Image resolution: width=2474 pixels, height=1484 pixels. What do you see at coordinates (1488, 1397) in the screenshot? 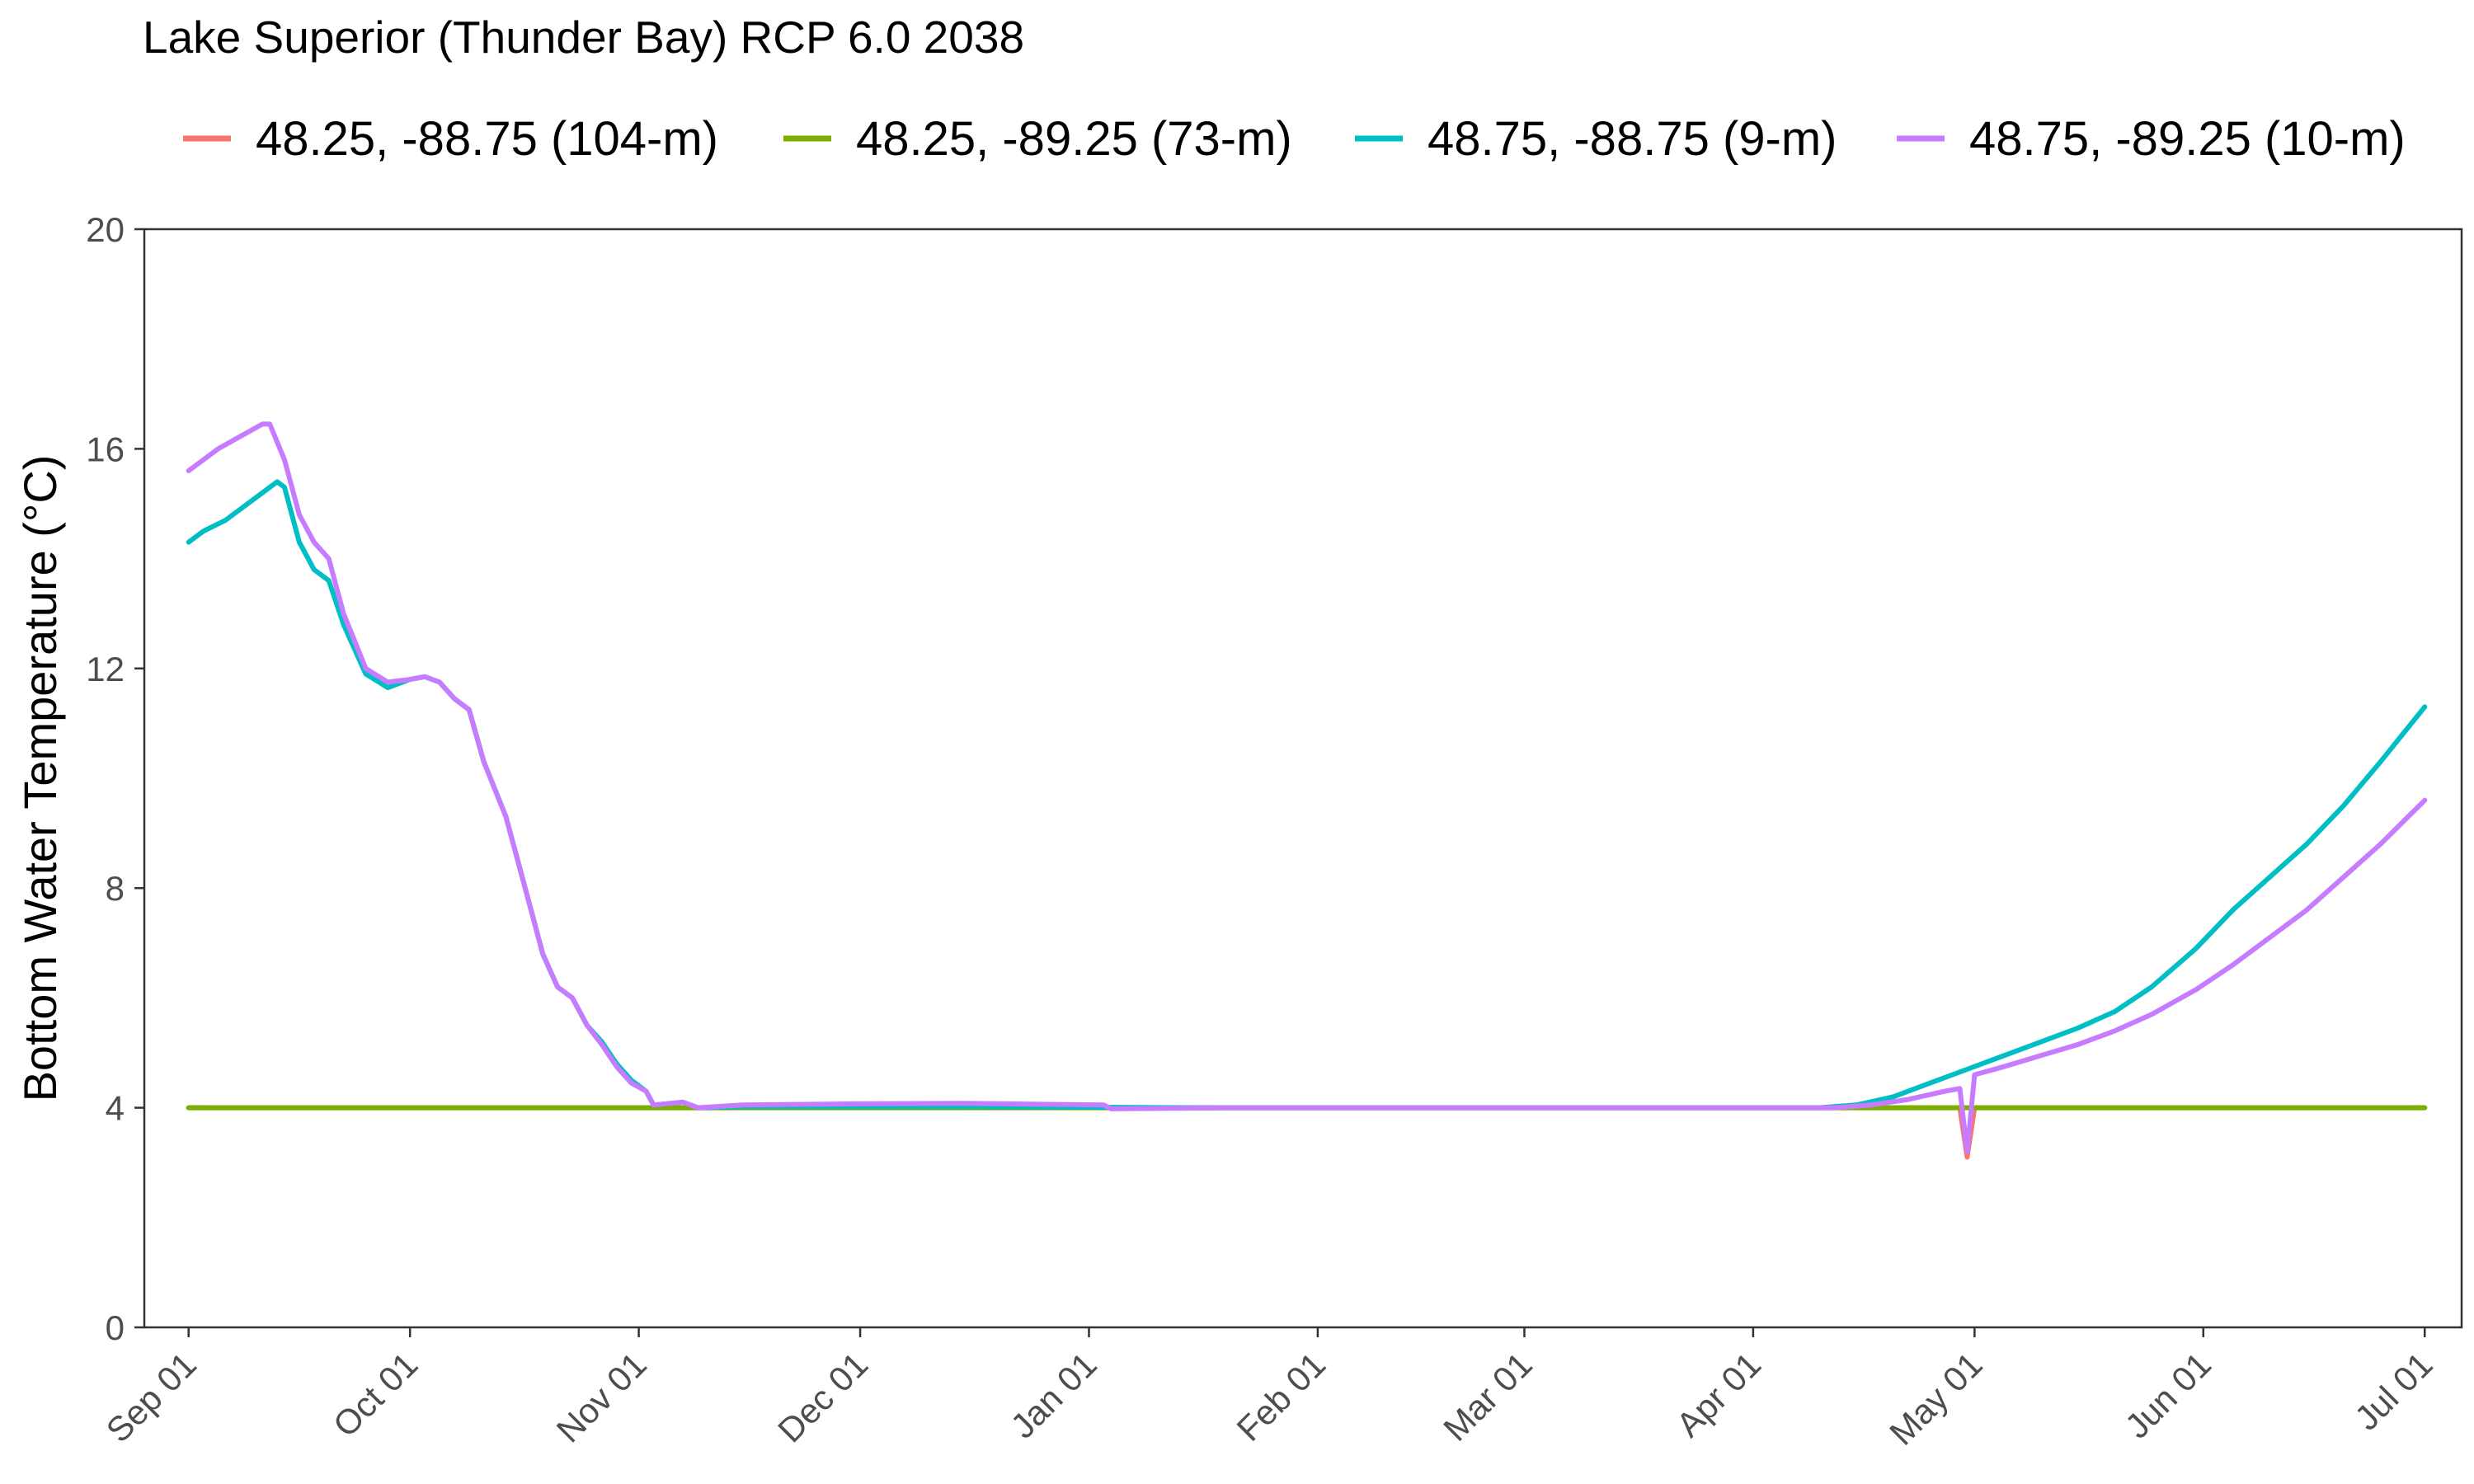
I see `x-tick-label: Mar 01` at bounding box center [1488, 1397].